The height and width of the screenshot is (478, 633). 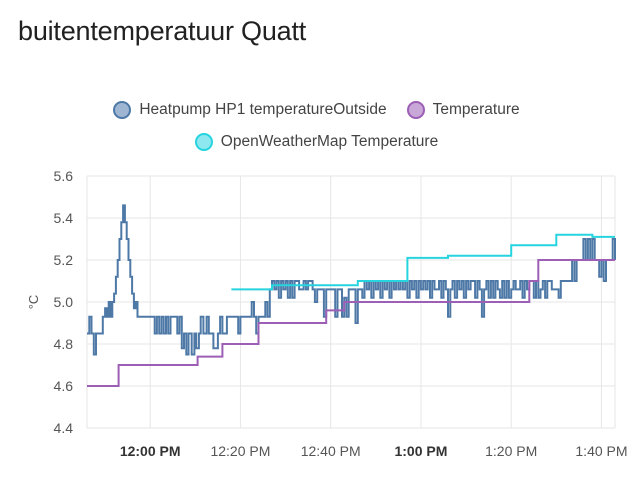 I want to click on x-tick-label: 12:00 PM, so click(x=150, y=451).